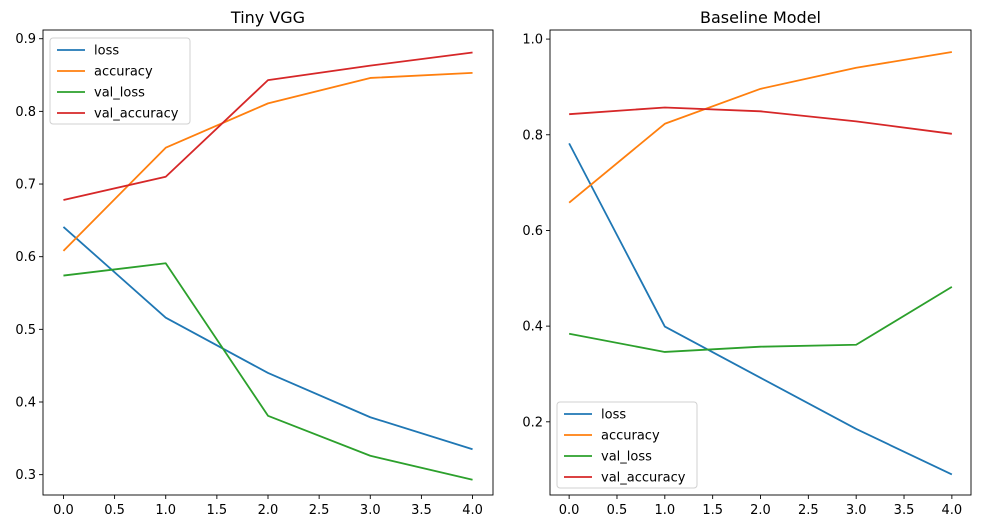  What do you see at coordinates (760, 319) in the screenshot?
I see `series-line-val-loss` at bounding box center [760, 319].